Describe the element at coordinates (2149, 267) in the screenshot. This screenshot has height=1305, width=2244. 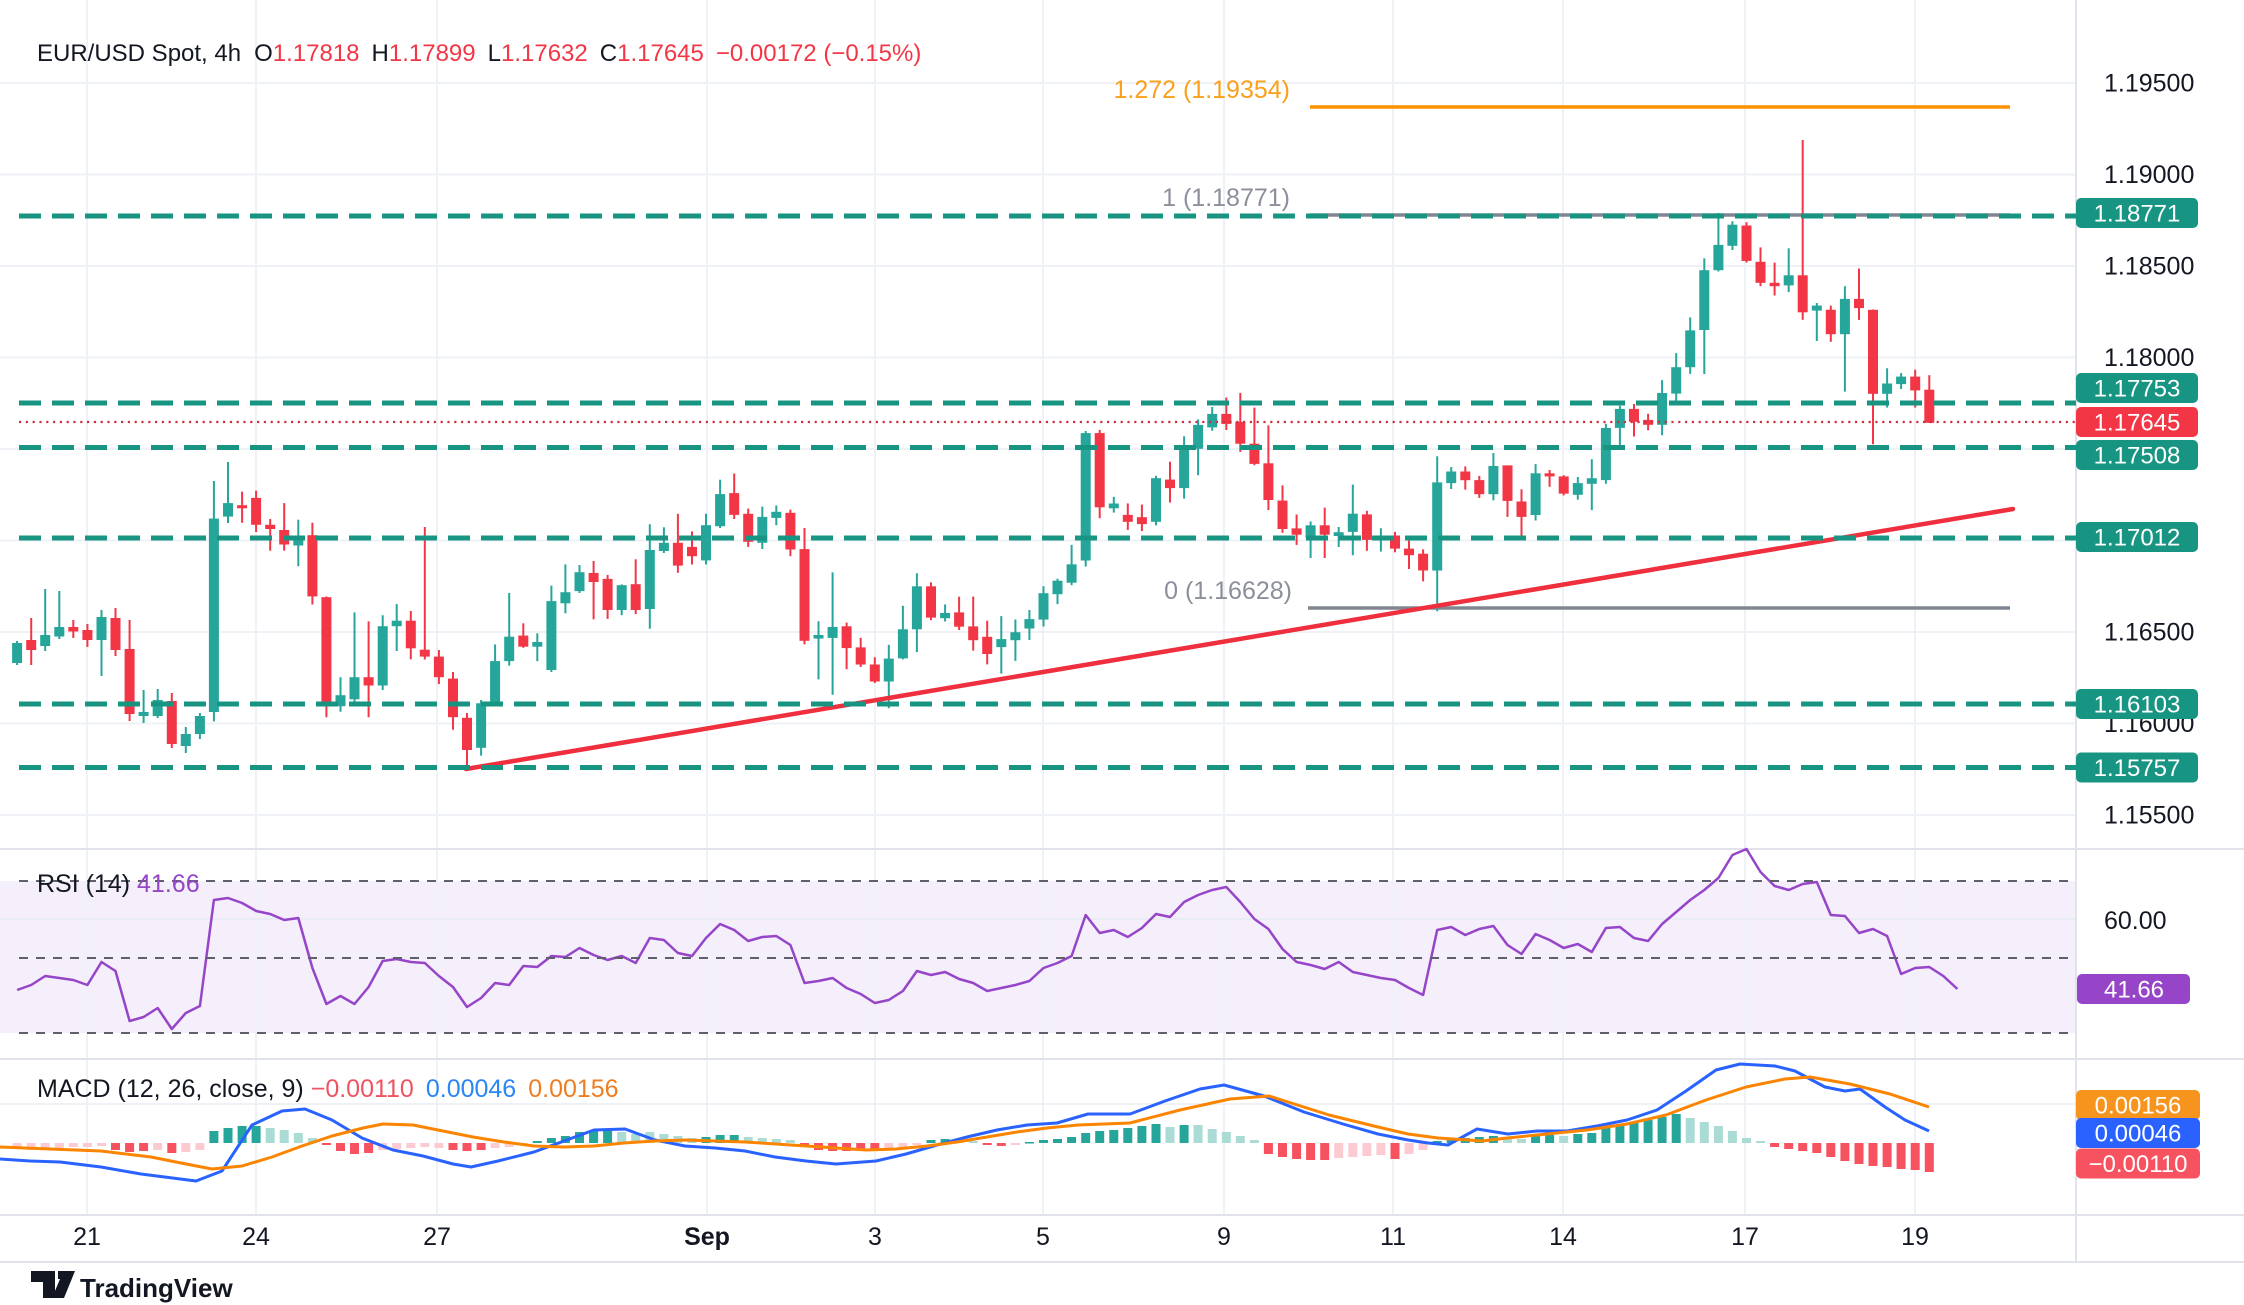
I see `svg-text: 1.18500` at that location.